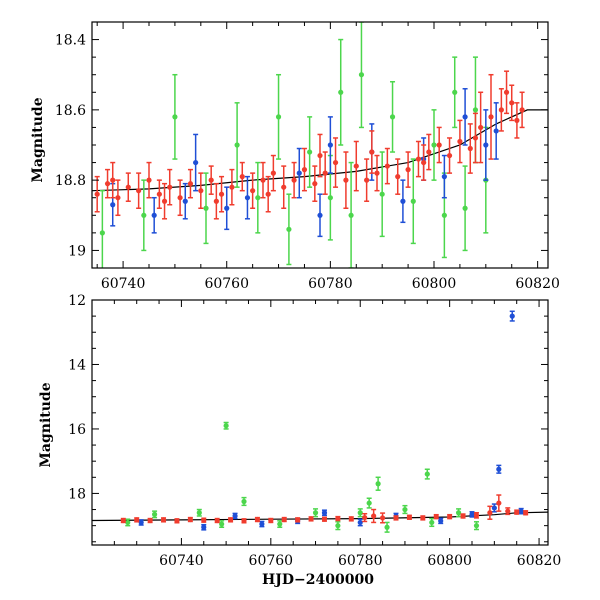  What do you see at coordinates (70, 111) in the screenshot?
I see `y-tick-label: 18.6` at bounding box center [70, 111].